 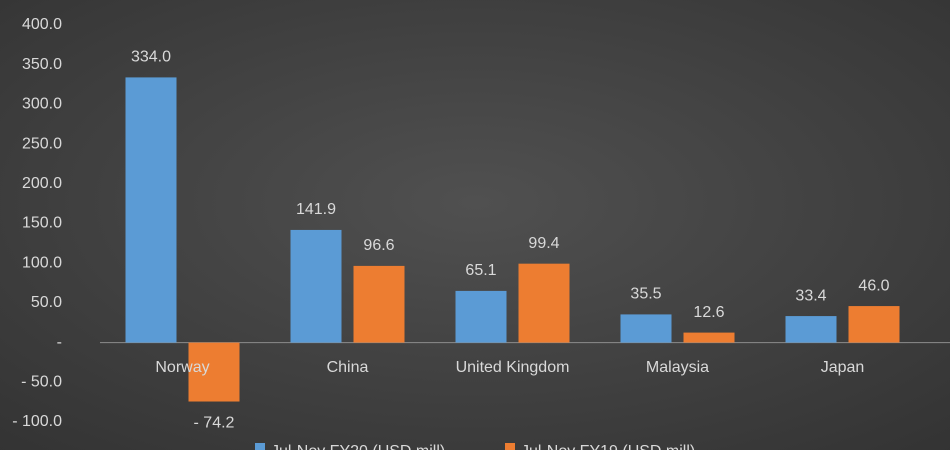 What do you see at coordinates (358, 446) in the screenshot?
I see `legend-label: Jul-Nov FY20 (USD mill)` at bounding box center [358, 446].